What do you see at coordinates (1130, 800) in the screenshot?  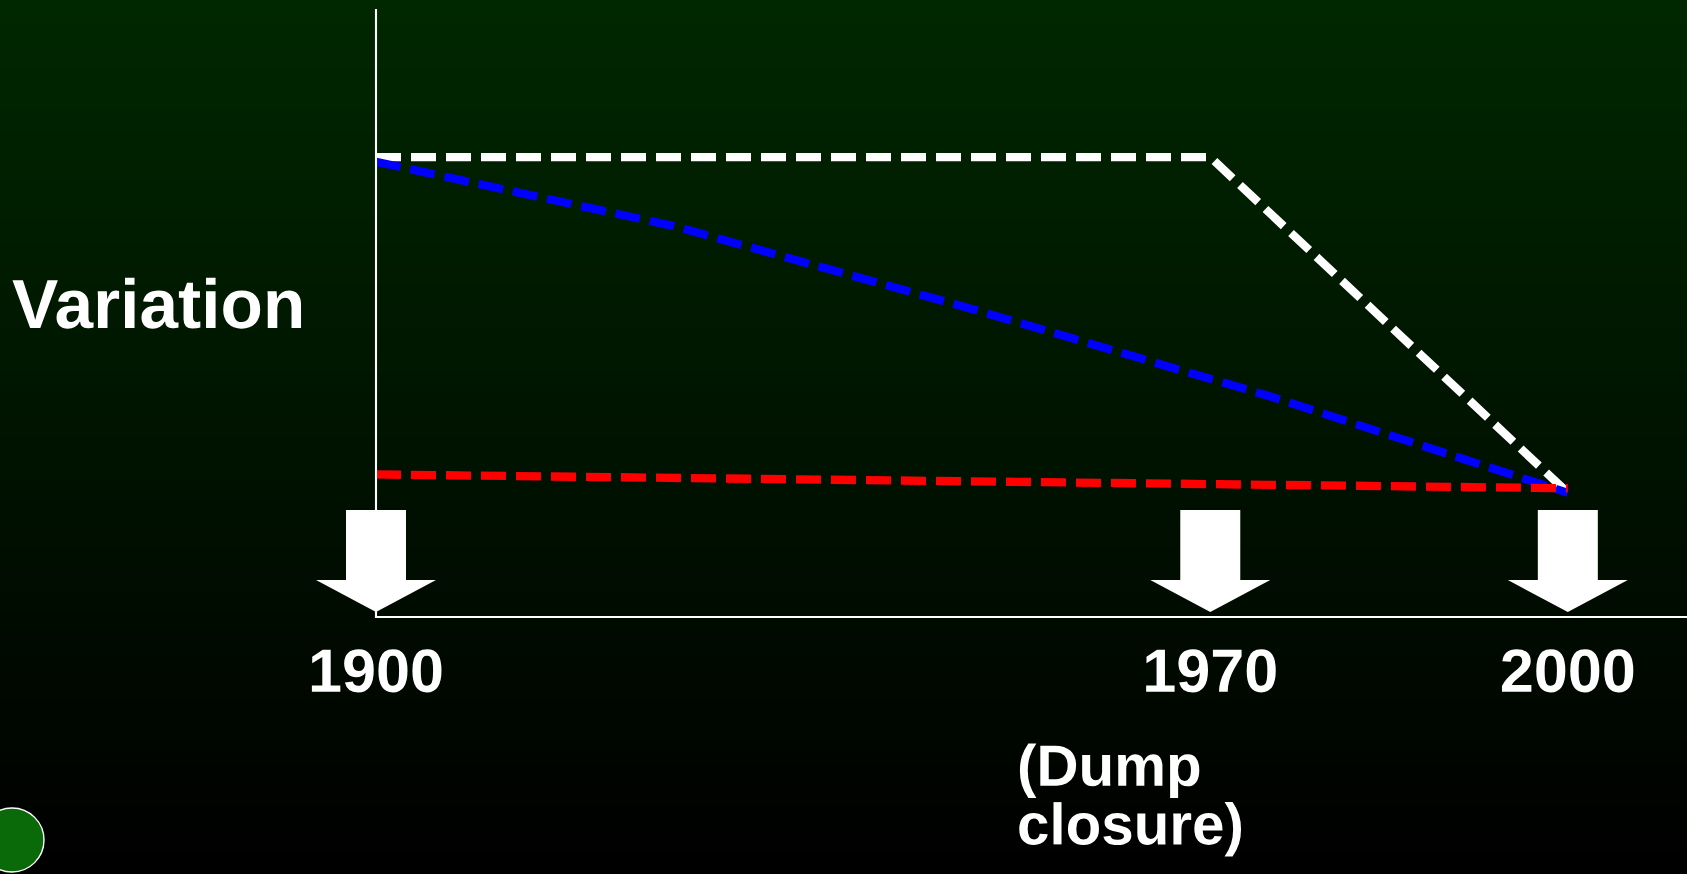 I see `text: (Dump closure)` at bounding box center [1130, 800].